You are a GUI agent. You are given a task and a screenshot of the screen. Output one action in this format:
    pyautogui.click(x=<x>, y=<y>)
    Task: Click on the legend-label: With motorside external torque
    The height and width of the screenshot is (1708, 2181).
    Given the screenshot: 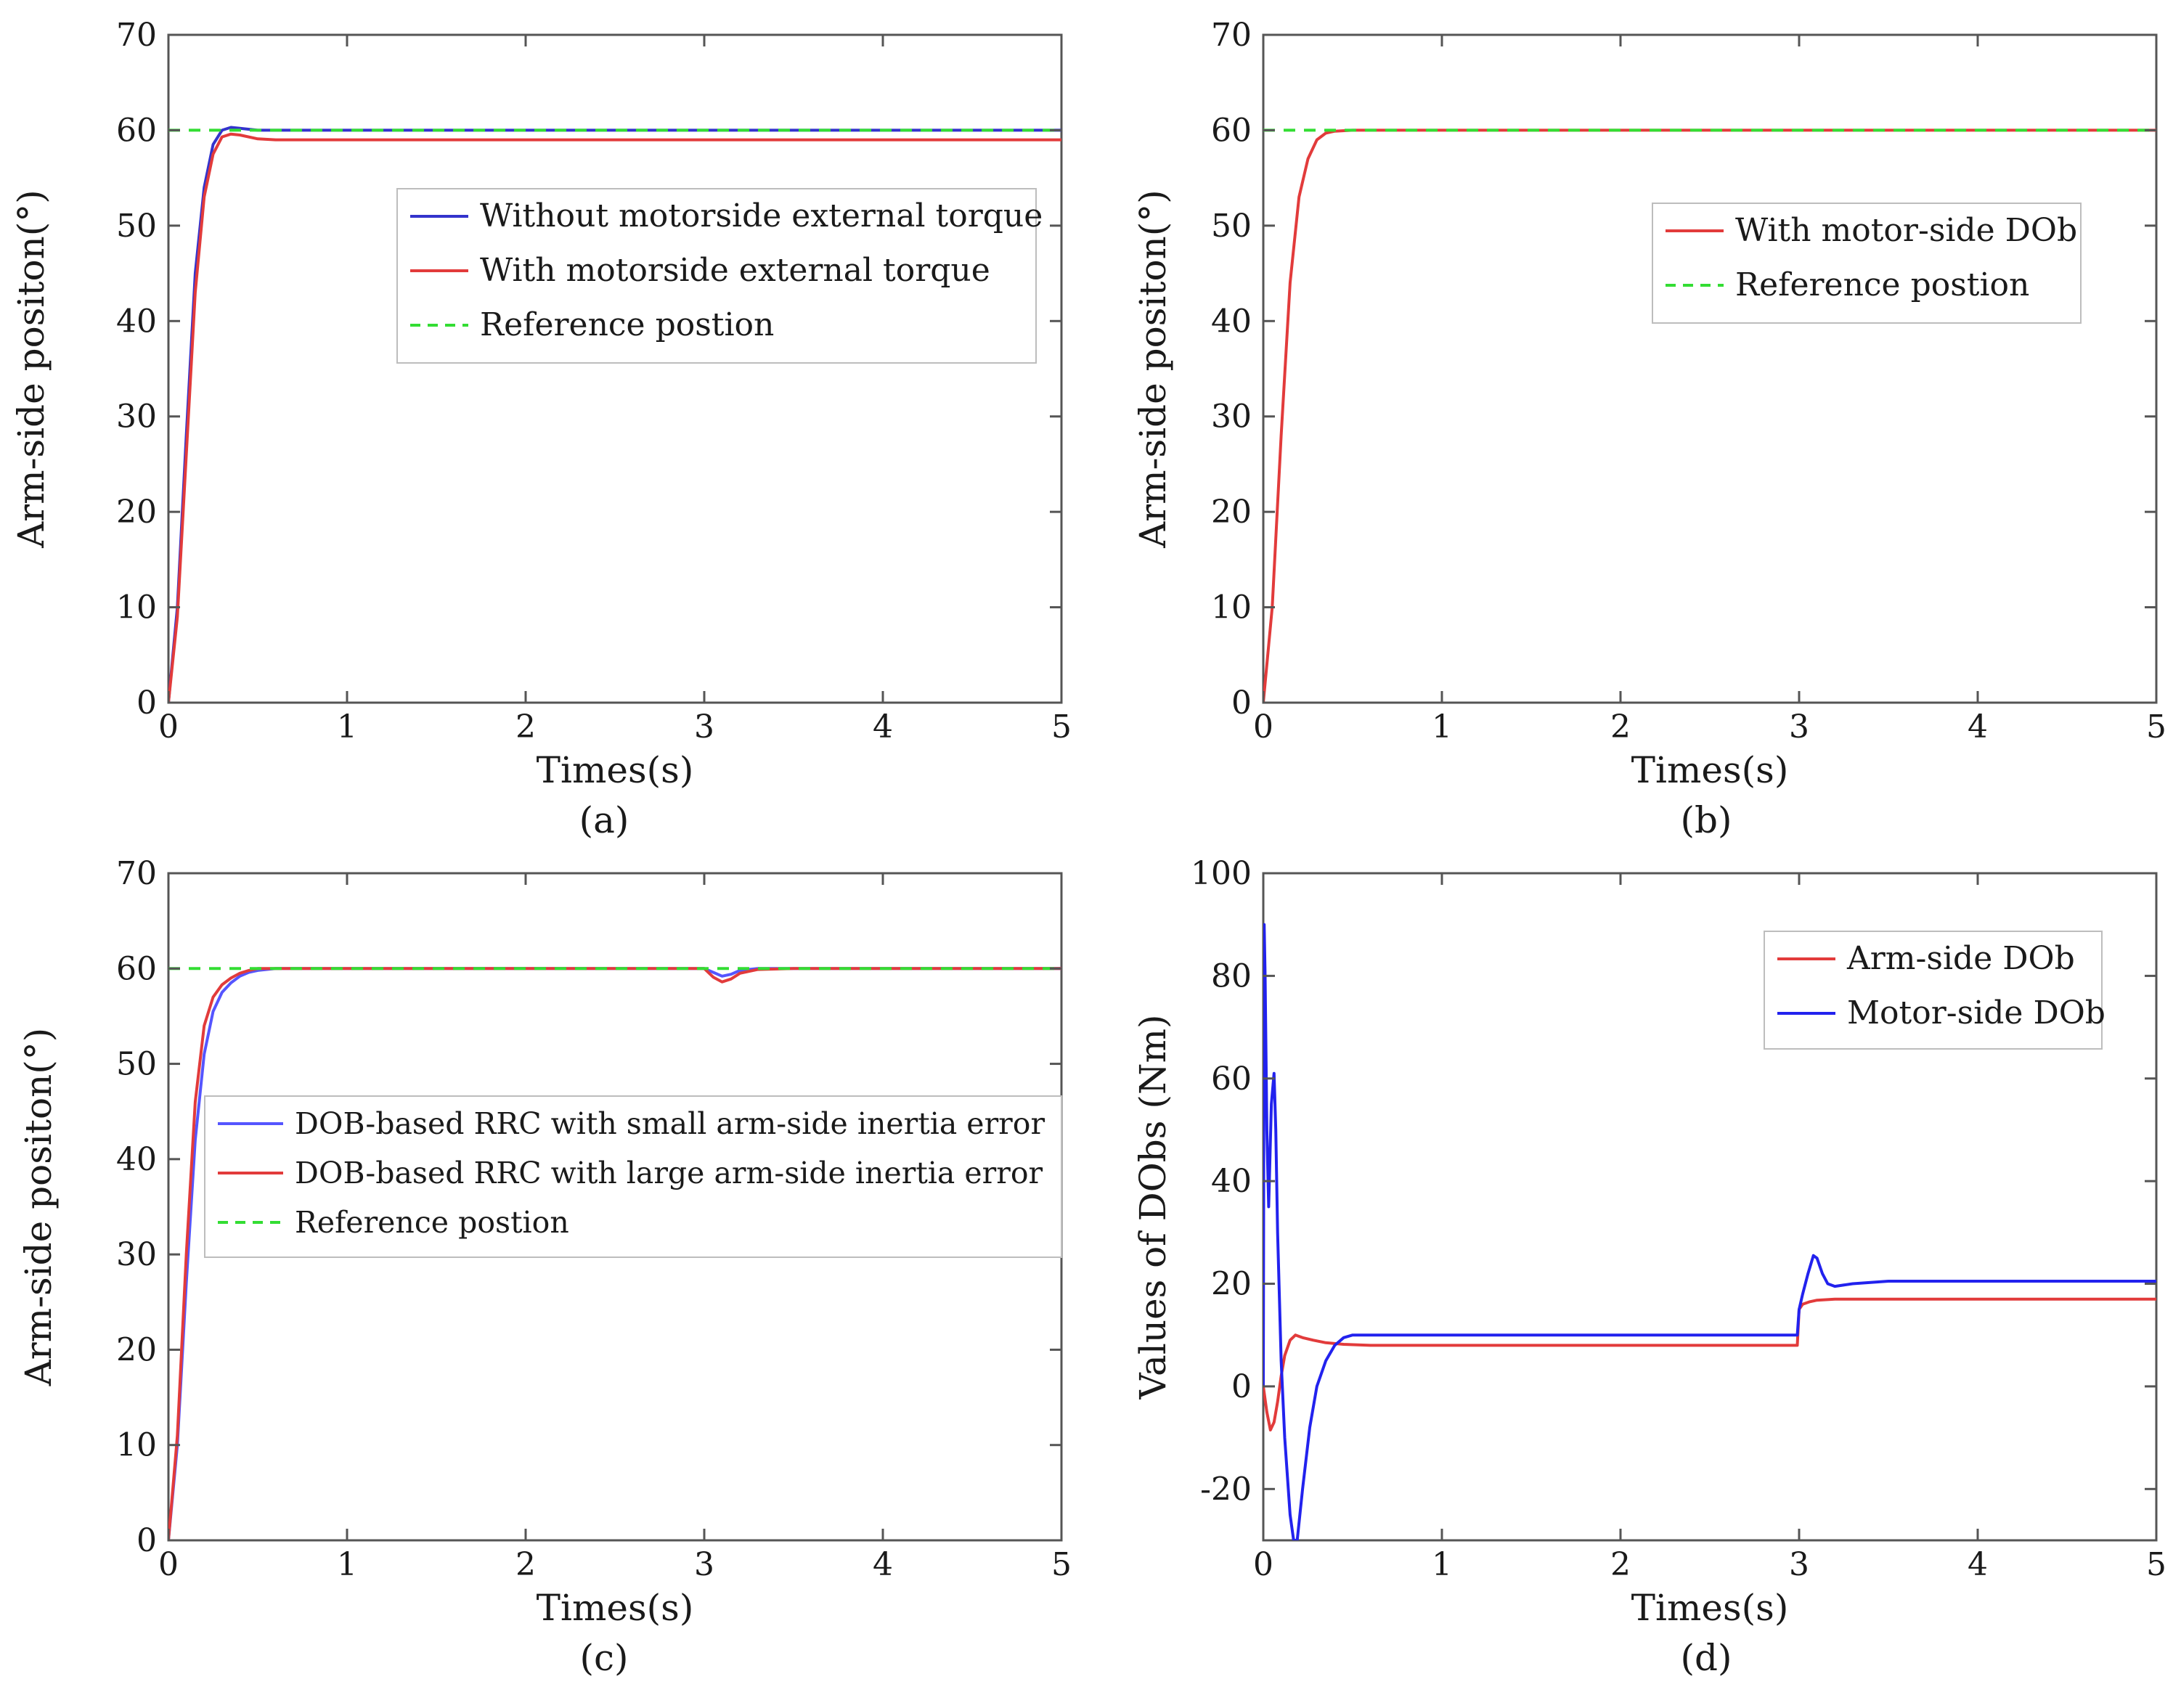 What is the action you would take?
    pyautogui.click(x=735, y=270)
    